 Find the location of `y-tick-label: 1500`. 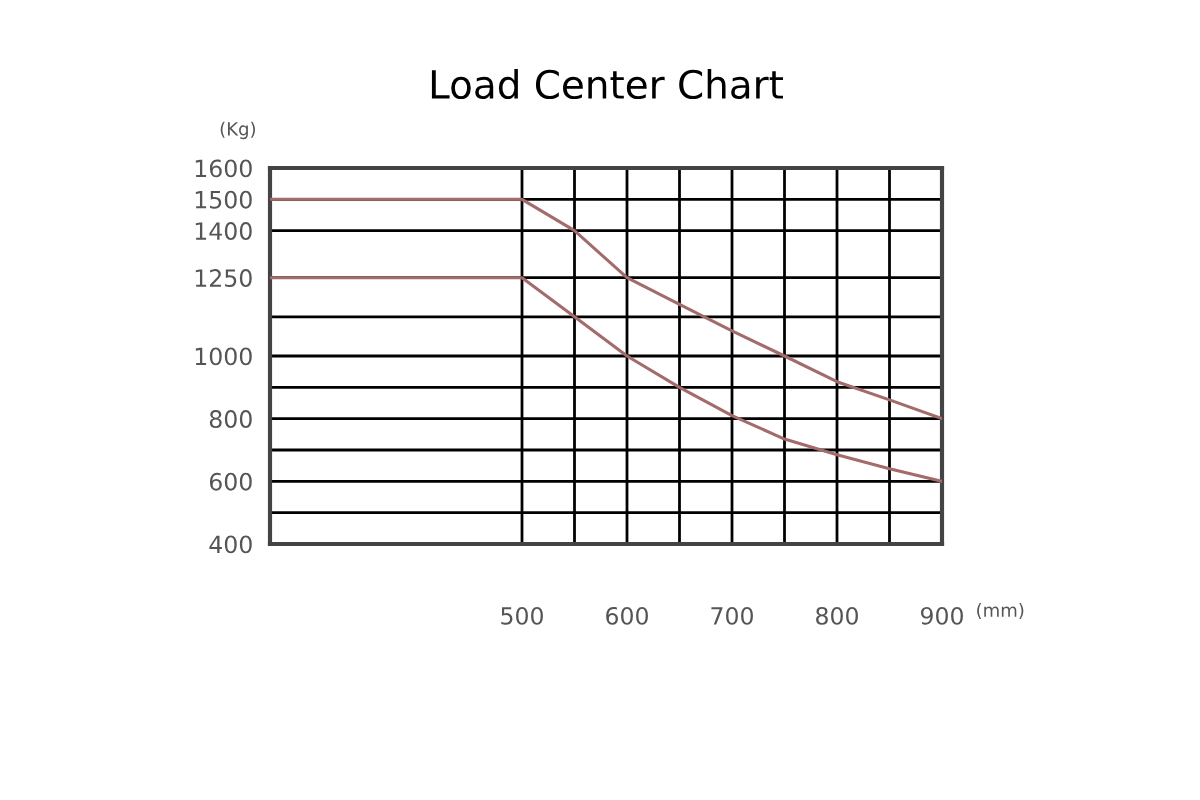

y-tick-label: 1500 is located at coordinates (223, 199).